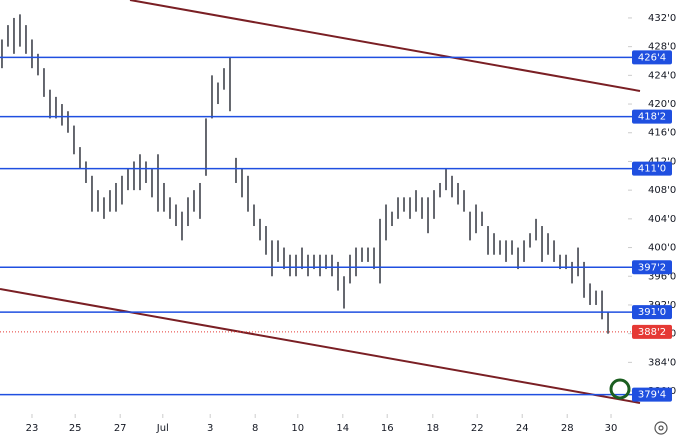  What do you see at coordinates (162, 428) in the screenshot?
I see `x-tick-label: Jul` at bounding box center [162, 428].